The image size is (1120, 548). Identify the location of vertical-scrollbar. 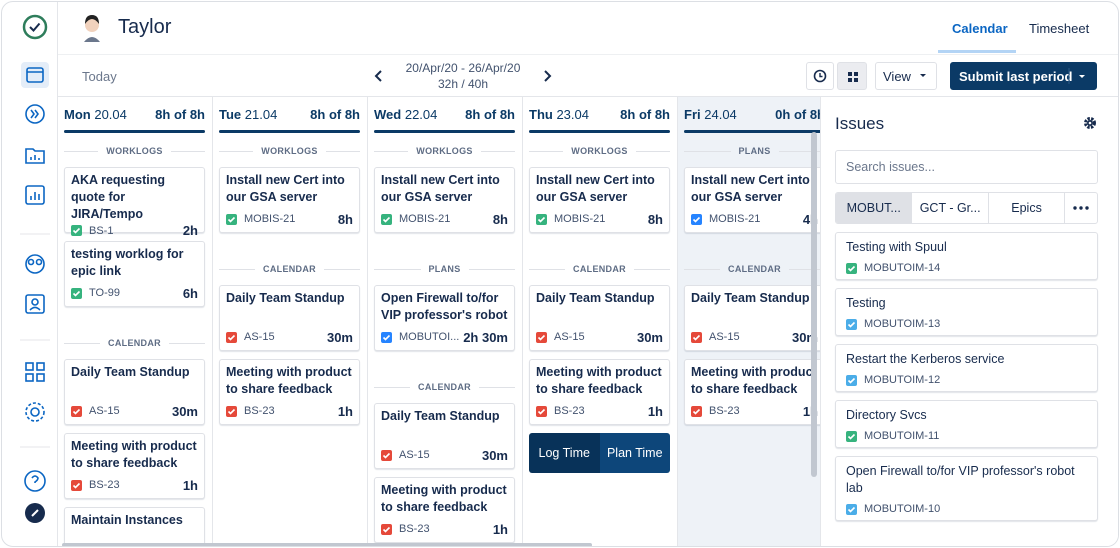
(814, 304).